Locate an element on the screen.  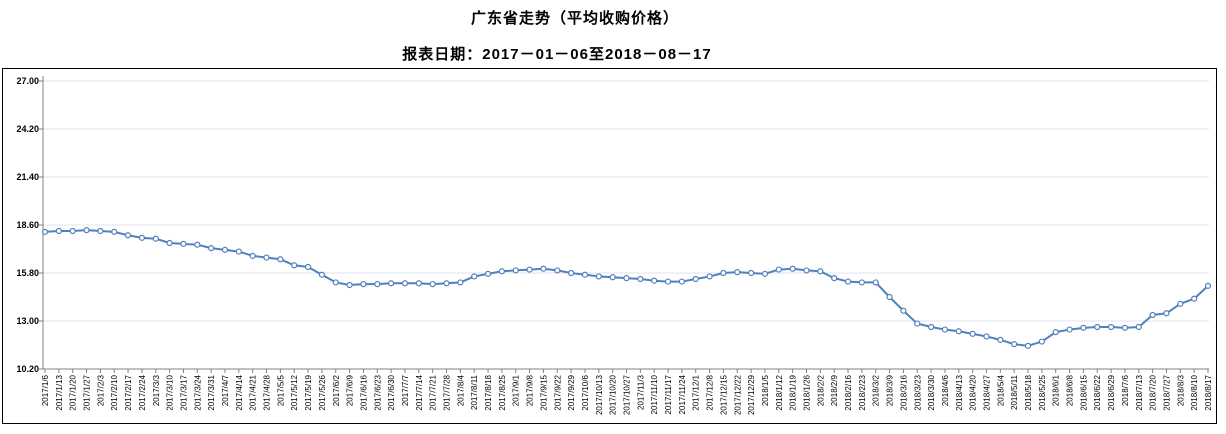
x-axis-label: 2017/6/2 is located at coordinates (336, 390).